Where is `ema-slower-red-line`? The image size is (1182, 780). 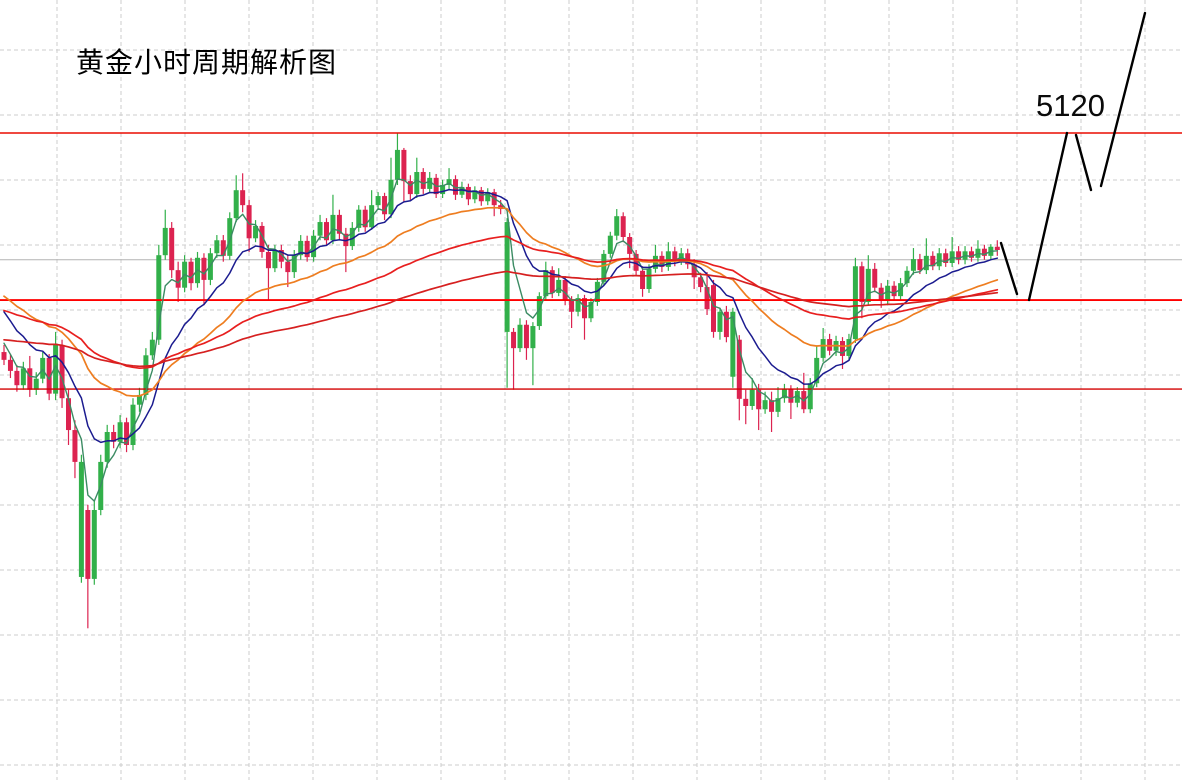 ema-slower-red-line is located at coordinates (501, 302).